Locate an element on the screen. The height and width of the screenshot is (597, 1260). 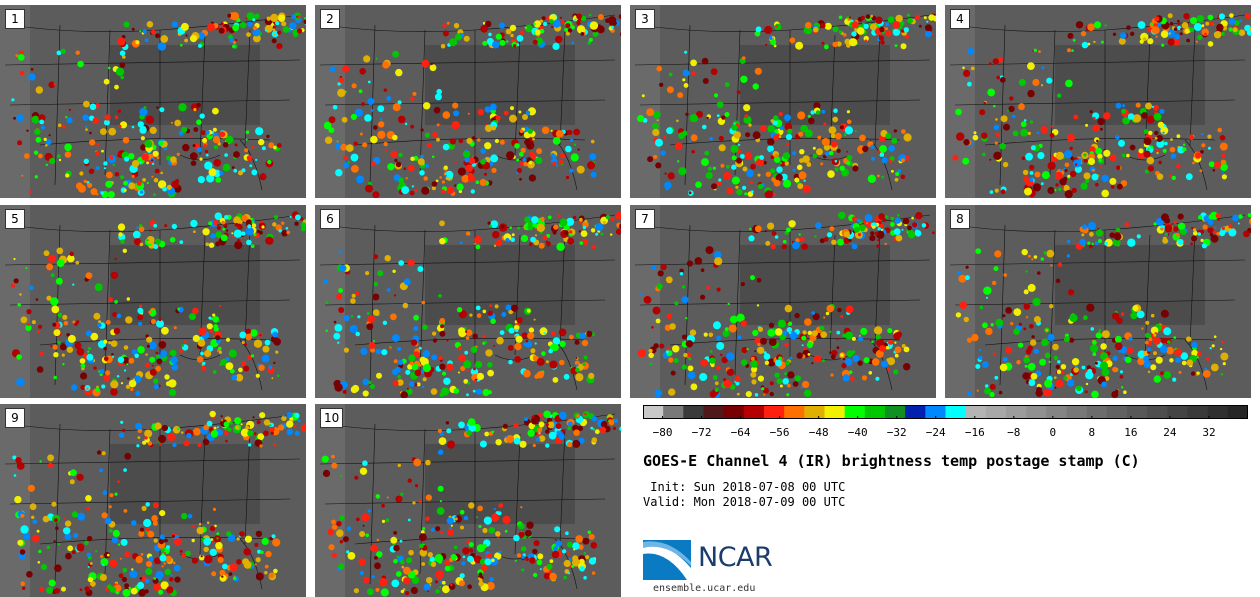
colorbar-tick-label: 32 is located at coordinates (1209, 432).